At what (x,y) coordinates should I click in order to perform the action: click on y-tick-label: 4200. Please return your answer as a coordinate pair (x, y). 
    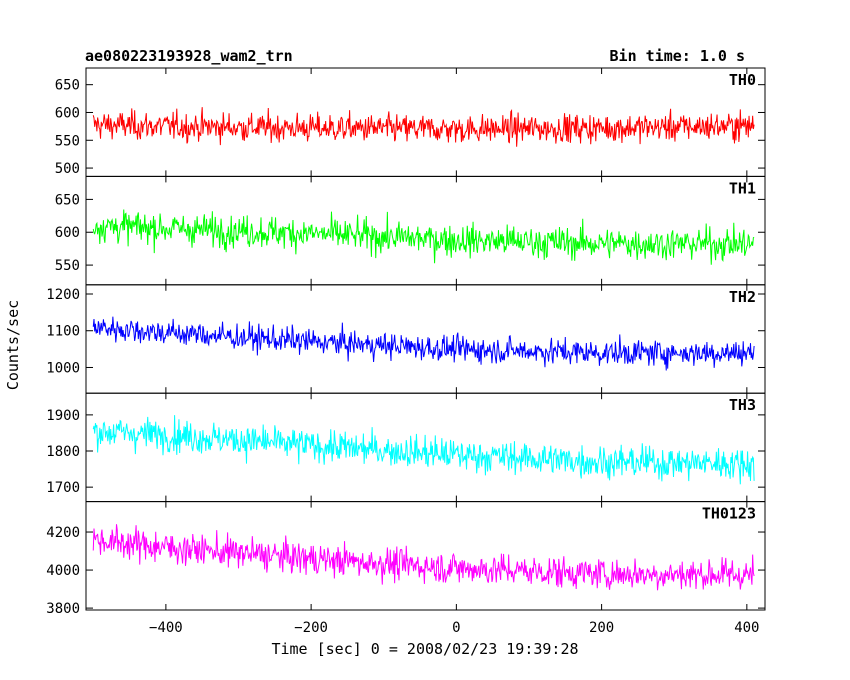
    Looking at the image, I should click on (63, 533).